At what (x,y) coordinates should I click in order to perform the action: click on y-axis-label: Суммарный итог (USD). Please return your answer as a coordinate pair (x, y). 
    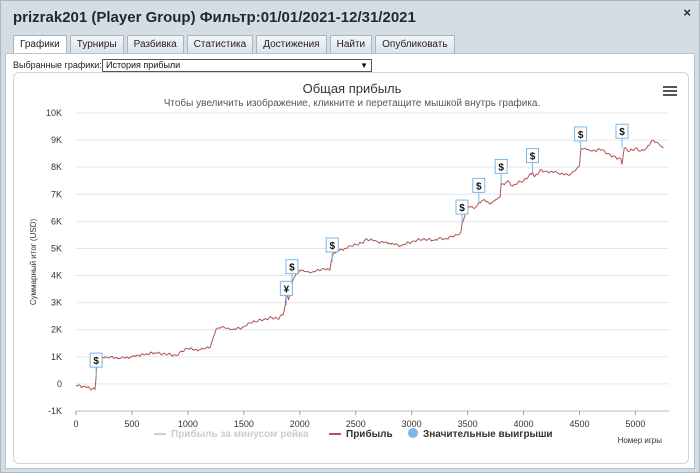
    Looking at the image, I should click on (33, 262).